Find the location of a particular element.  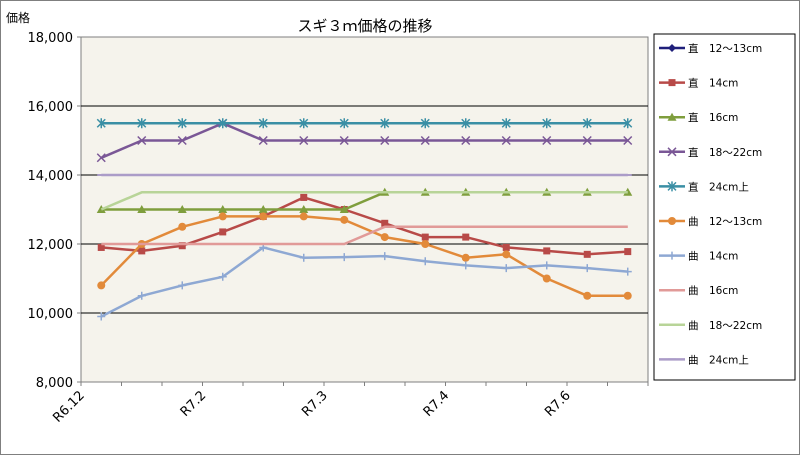

legend-item-5: 曲 12～13cm is located at coordinates (710, 222).